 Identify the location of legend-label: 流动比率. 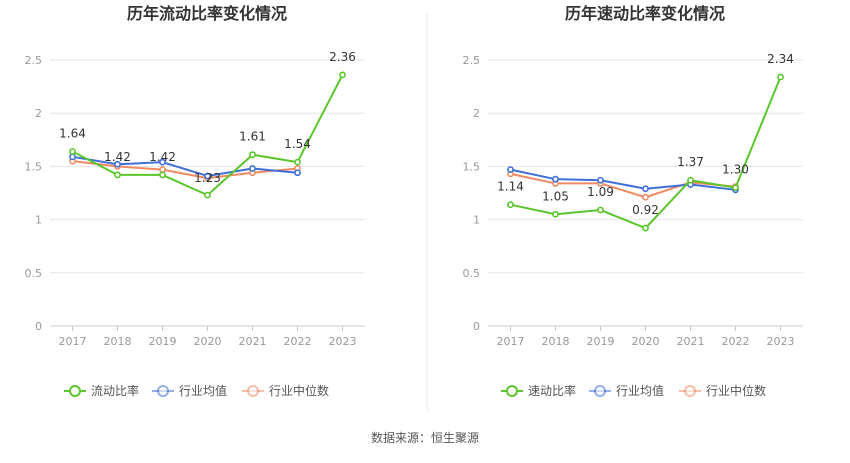
(115, 390).